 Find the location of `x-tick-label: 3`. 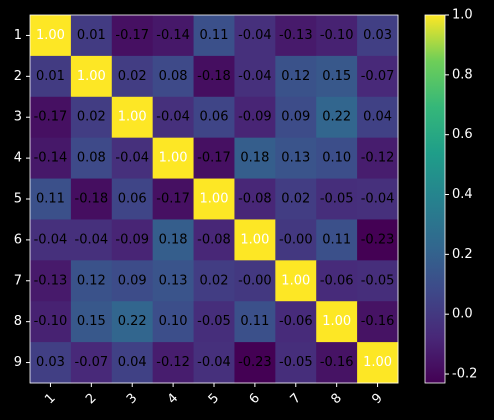

x-tick-label: 3 is located at coordinates (132, 399).